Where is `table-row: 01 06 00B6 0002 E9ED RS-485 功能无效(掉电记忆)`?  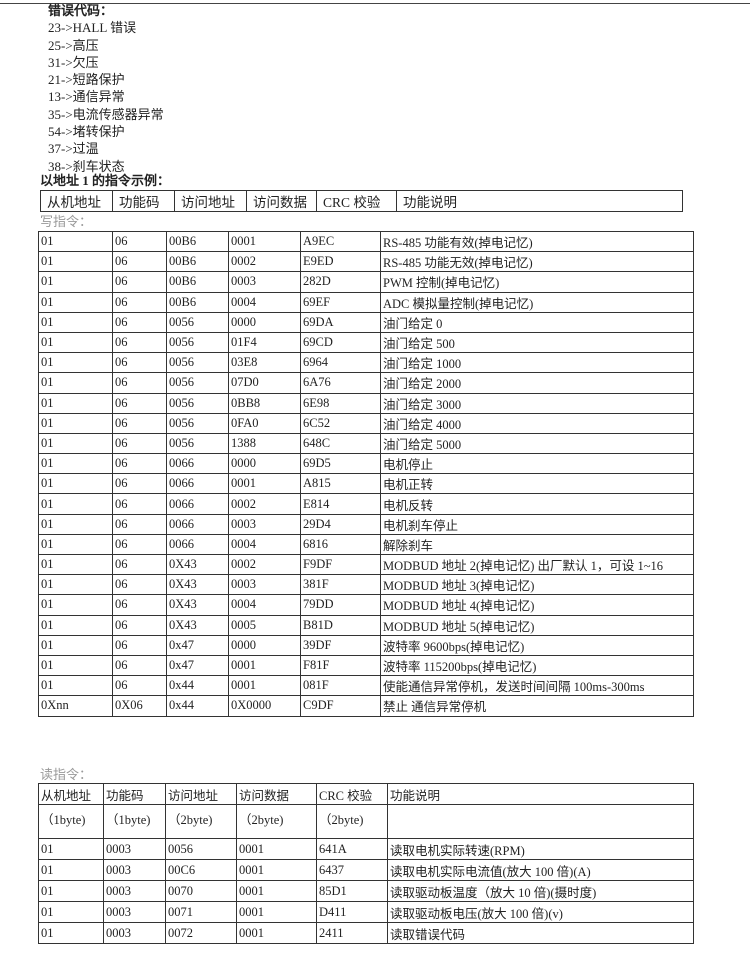 table-row: 01 06 00B6 0002 E9ED RS-485 功能无效(掉电记忆) is located at coordinates (366, 262).